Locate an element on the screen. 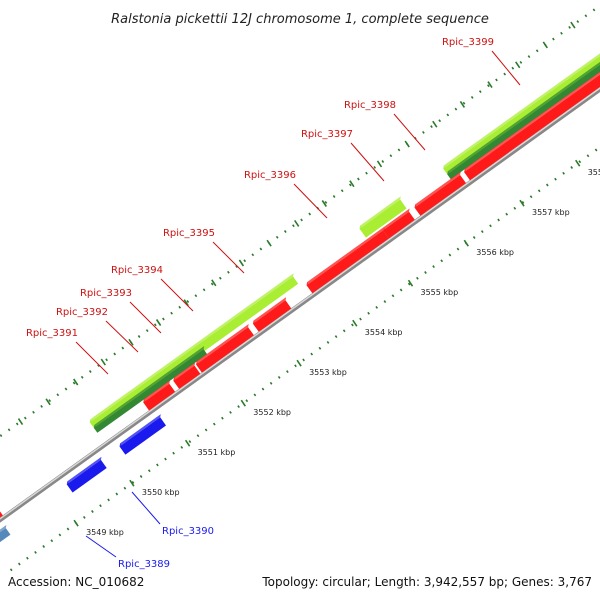 The image size is (600, 600). gene-label: Rpic_3389 is located at coordinates (144, 564).